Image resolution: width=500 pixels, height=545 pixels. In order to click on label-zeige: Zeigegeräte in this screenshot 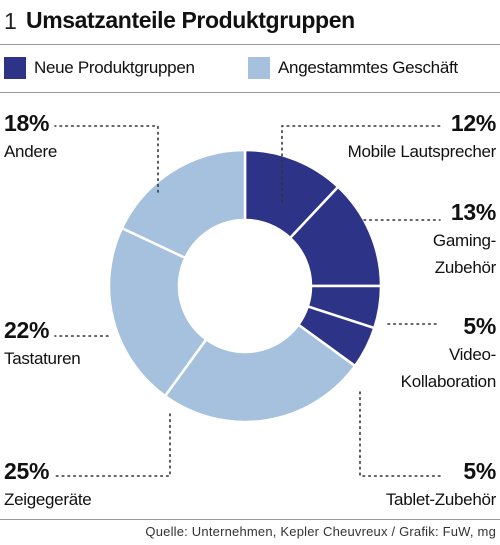, I will do `click(48, 499)`.